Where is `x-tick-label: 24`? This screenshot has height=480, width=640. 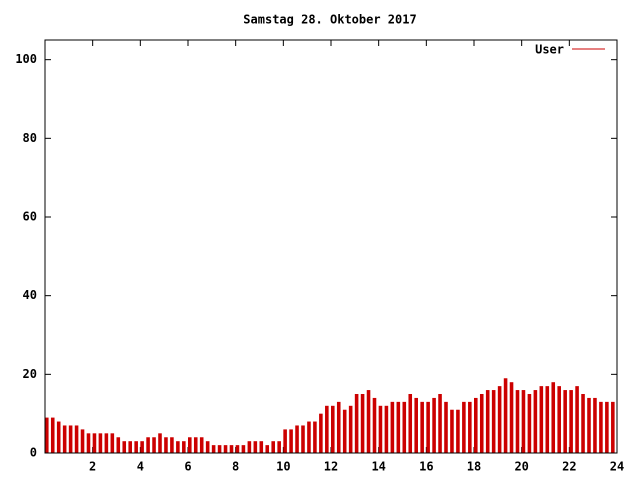 x-tick-label: 24 is located at coordinates (617, 467).